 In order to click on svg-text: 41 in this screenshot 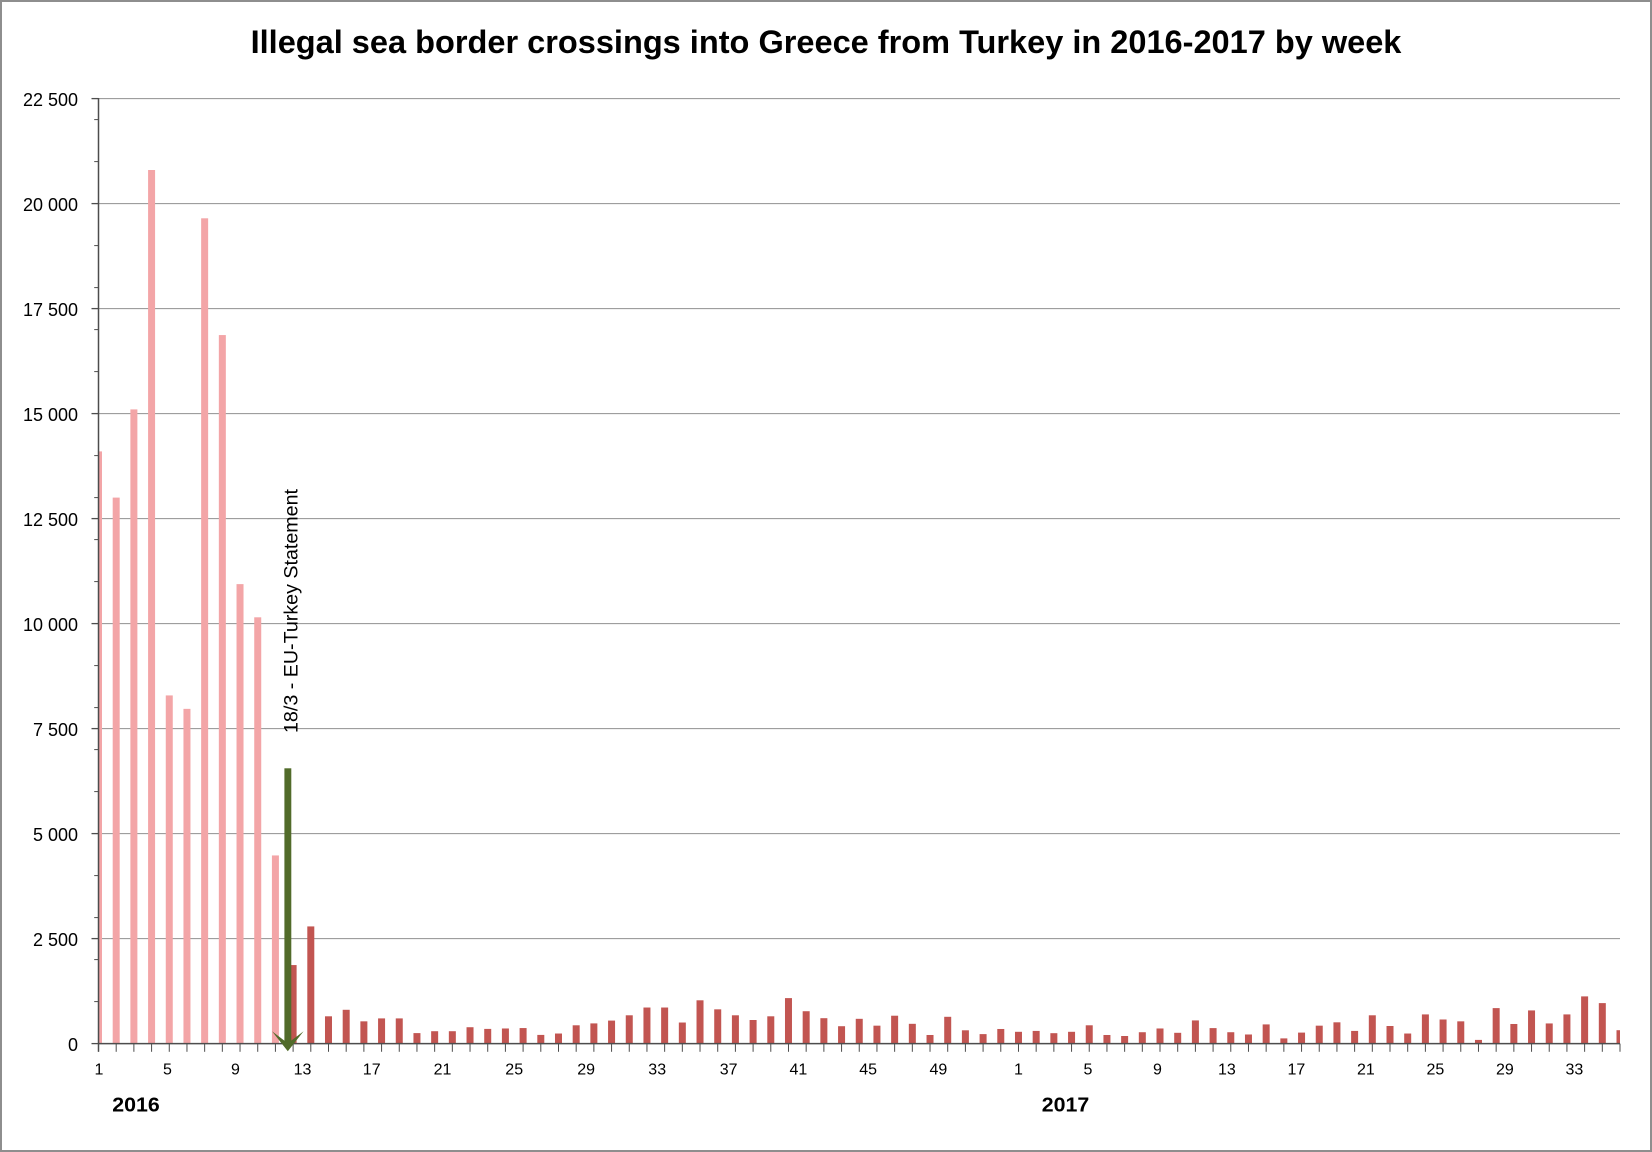, I will do `click(799, 1070)`.